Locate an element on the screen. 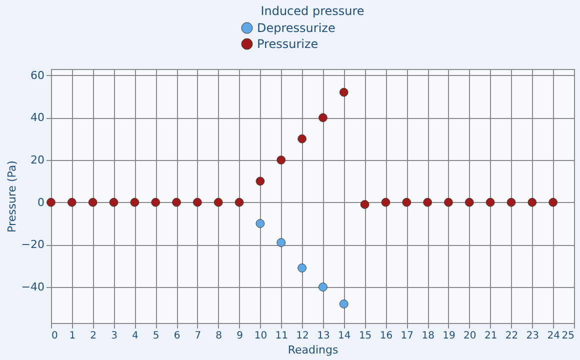 This screenshot has width=580, height=360. y-tick-label: −40 is located at coordinates (32, 287).